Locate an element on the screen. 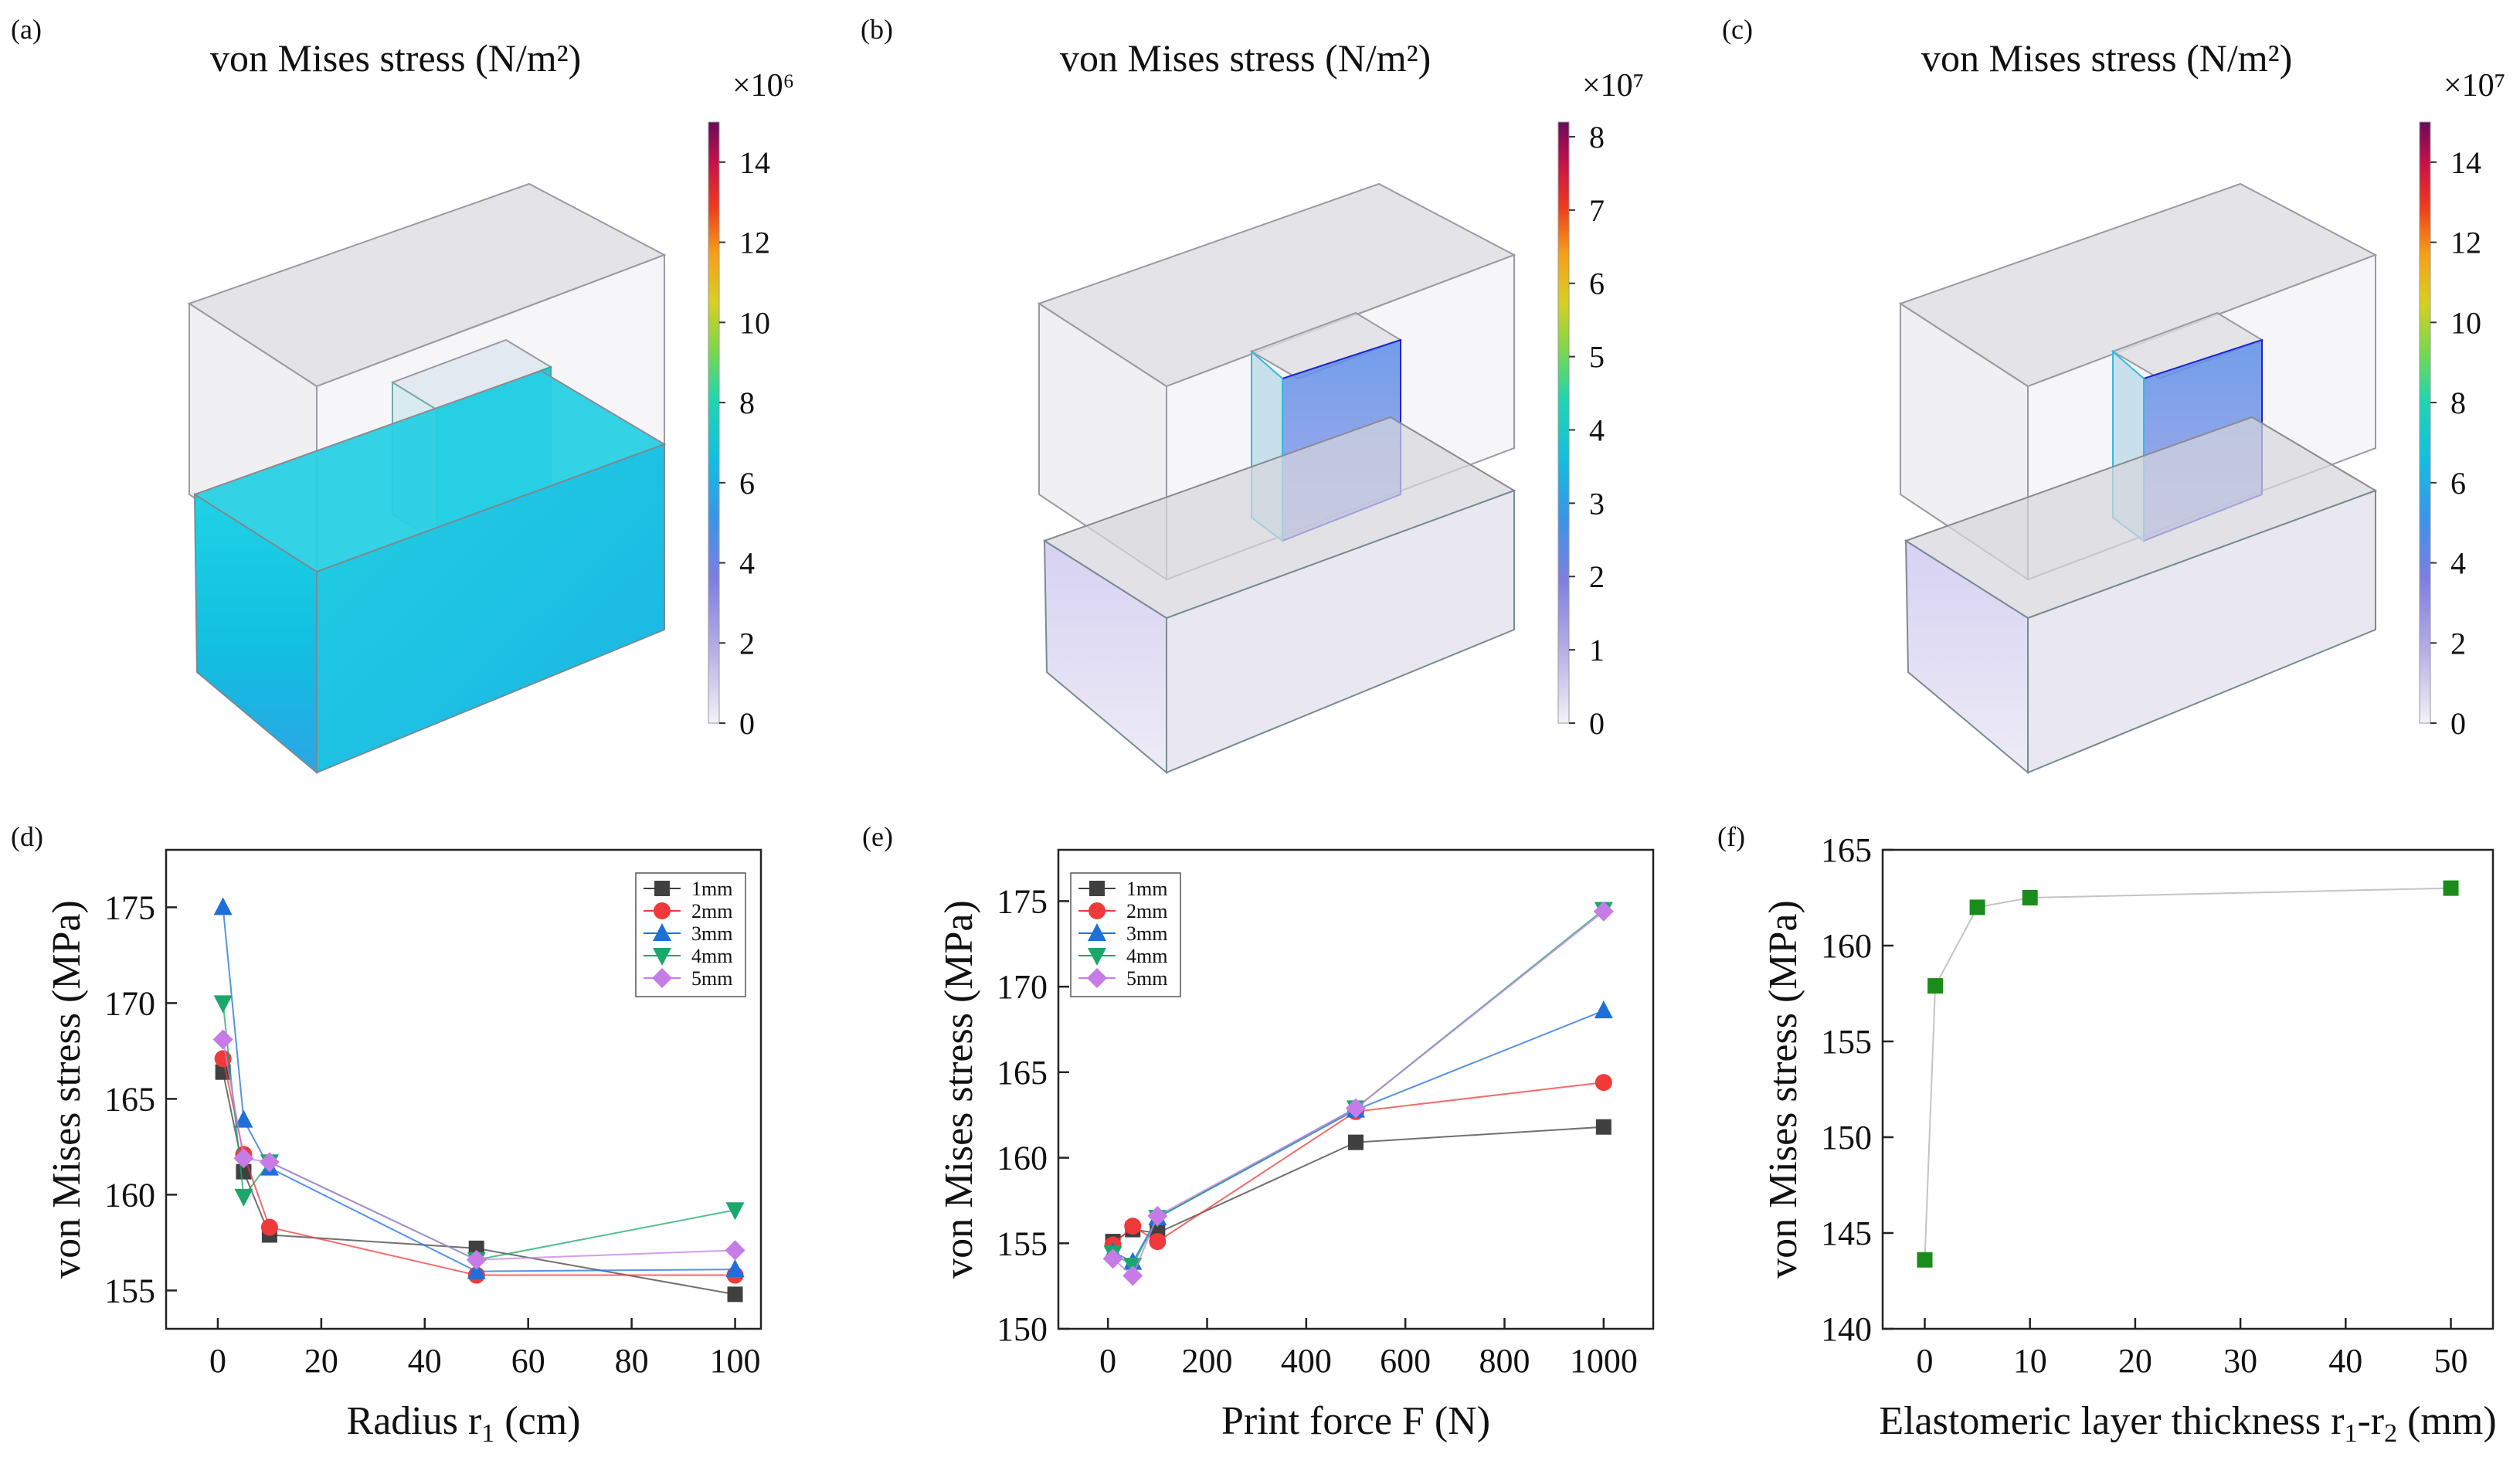  colorbar is located at coordinates (2425, 422).